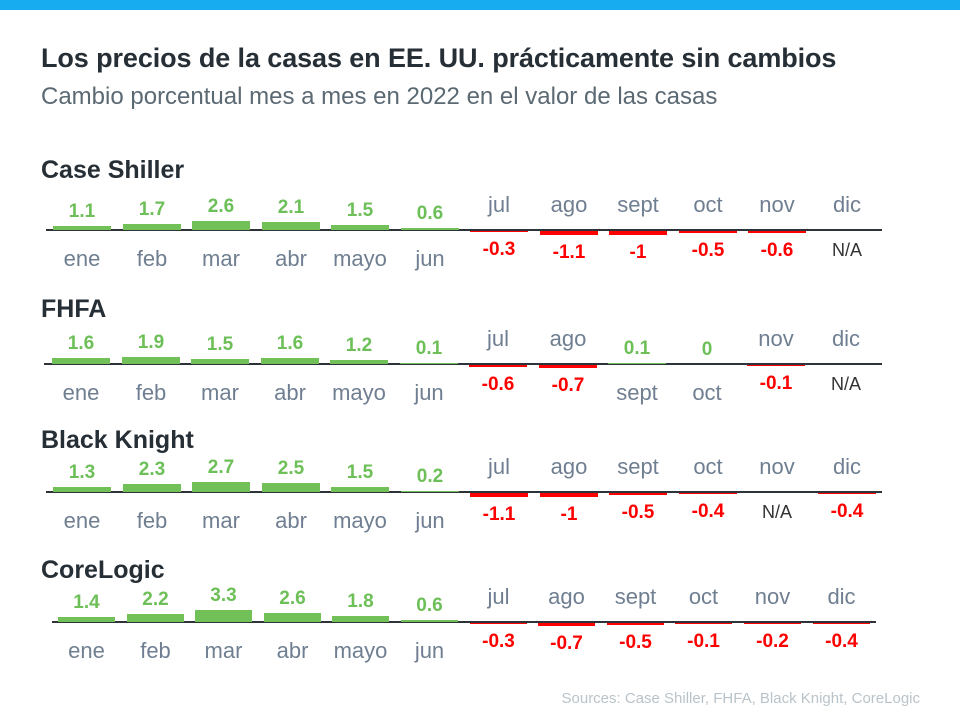  What do you see at coordinates (221, 467) in the screenshot?
I see `value-label: 2.7` at bounding box center [221, 467].